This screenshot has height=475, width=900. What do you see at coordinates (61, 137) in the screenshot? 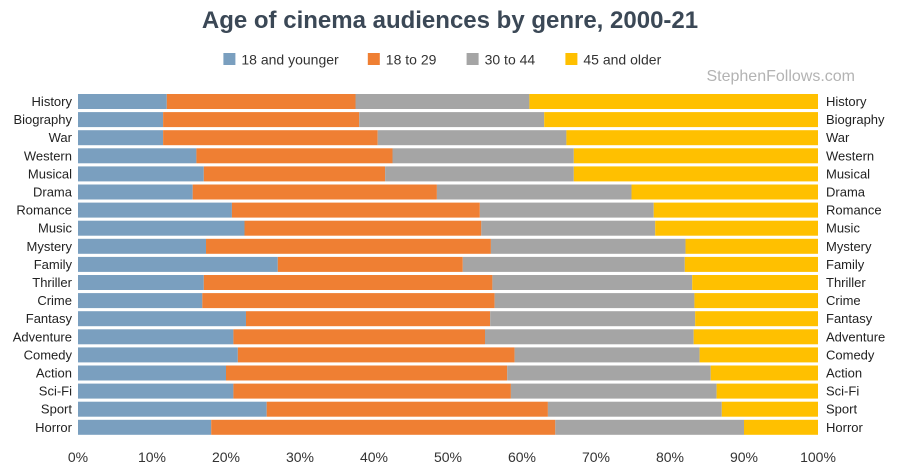
I see `category-label-left: War` at bounding box center [61, 137].